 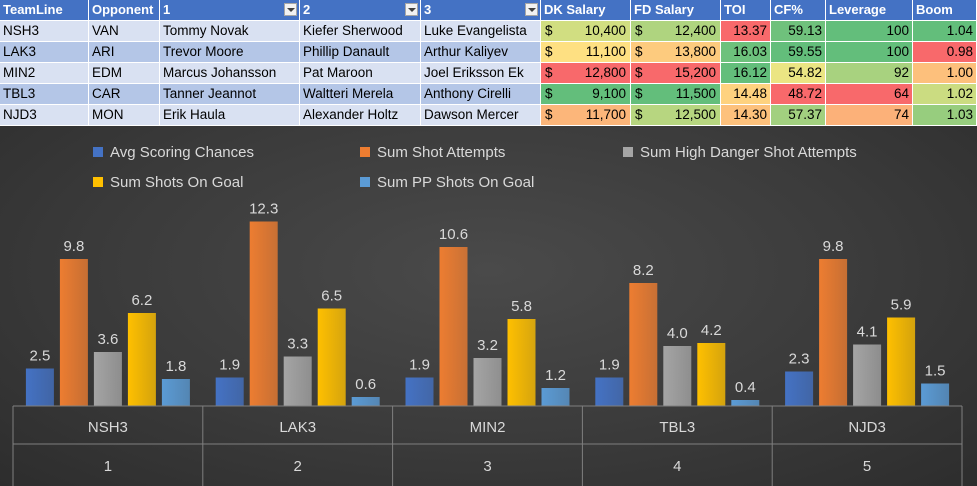 What do you see at coordinates (124, 73) in the screenshot?
I see `cell-opponent: EDM` at bounding box center [124, 73].